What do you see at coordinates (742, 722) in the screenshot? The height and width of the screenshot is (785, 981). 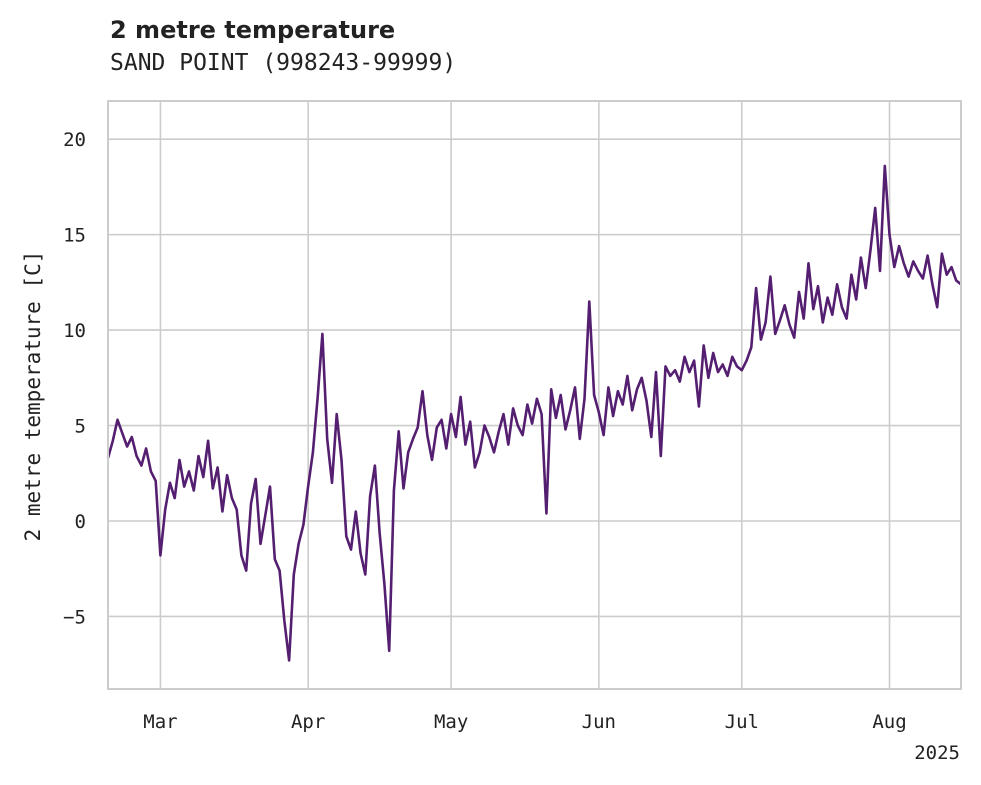 I see `x-tick-label: Jul` at bounding box center [742, 722].